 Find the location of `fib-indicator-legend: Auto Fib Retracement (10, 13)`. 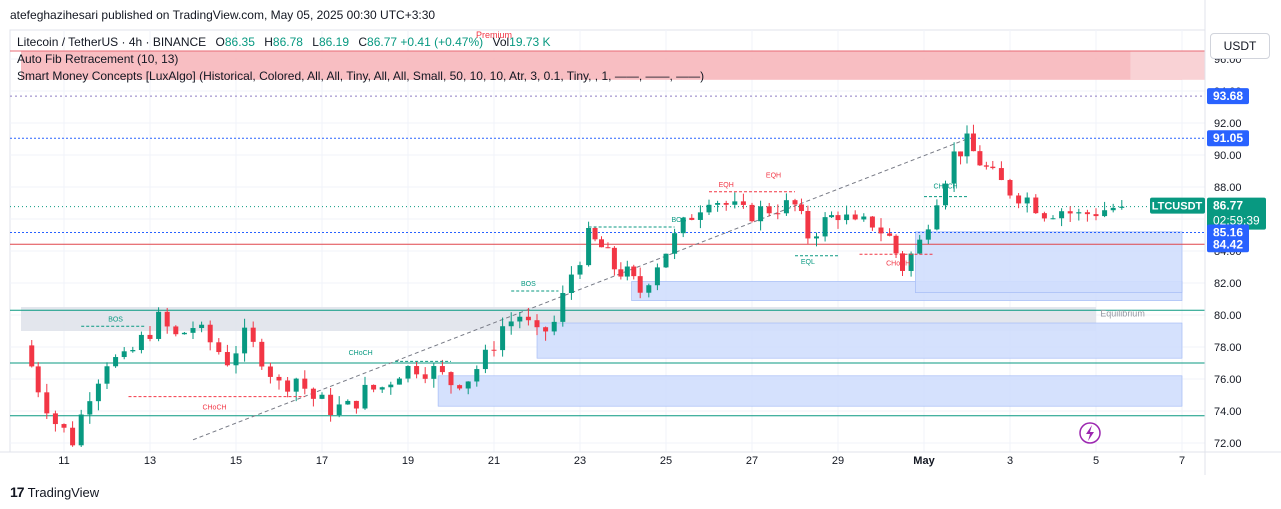

fib-indicator-legend: Auto Fib Retracement (10, 13) is located at coordinates (98, 59).